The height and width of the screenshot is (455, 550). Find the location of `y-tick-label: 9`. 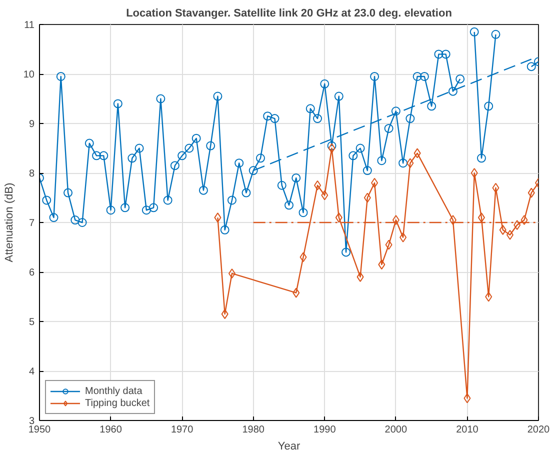

y-tick-label: 9 is located at coordinates (31, 124).